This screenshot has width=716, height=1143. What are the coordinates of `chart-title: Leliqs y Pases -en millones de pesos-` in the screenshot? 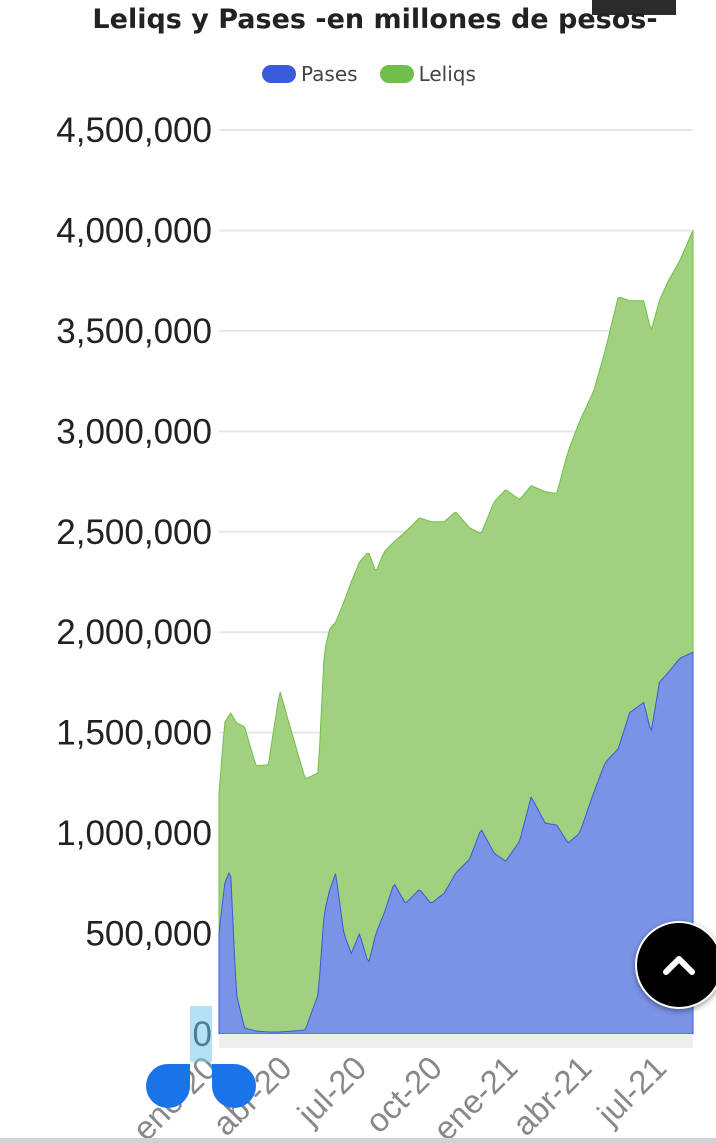 It's located at (375, 19).